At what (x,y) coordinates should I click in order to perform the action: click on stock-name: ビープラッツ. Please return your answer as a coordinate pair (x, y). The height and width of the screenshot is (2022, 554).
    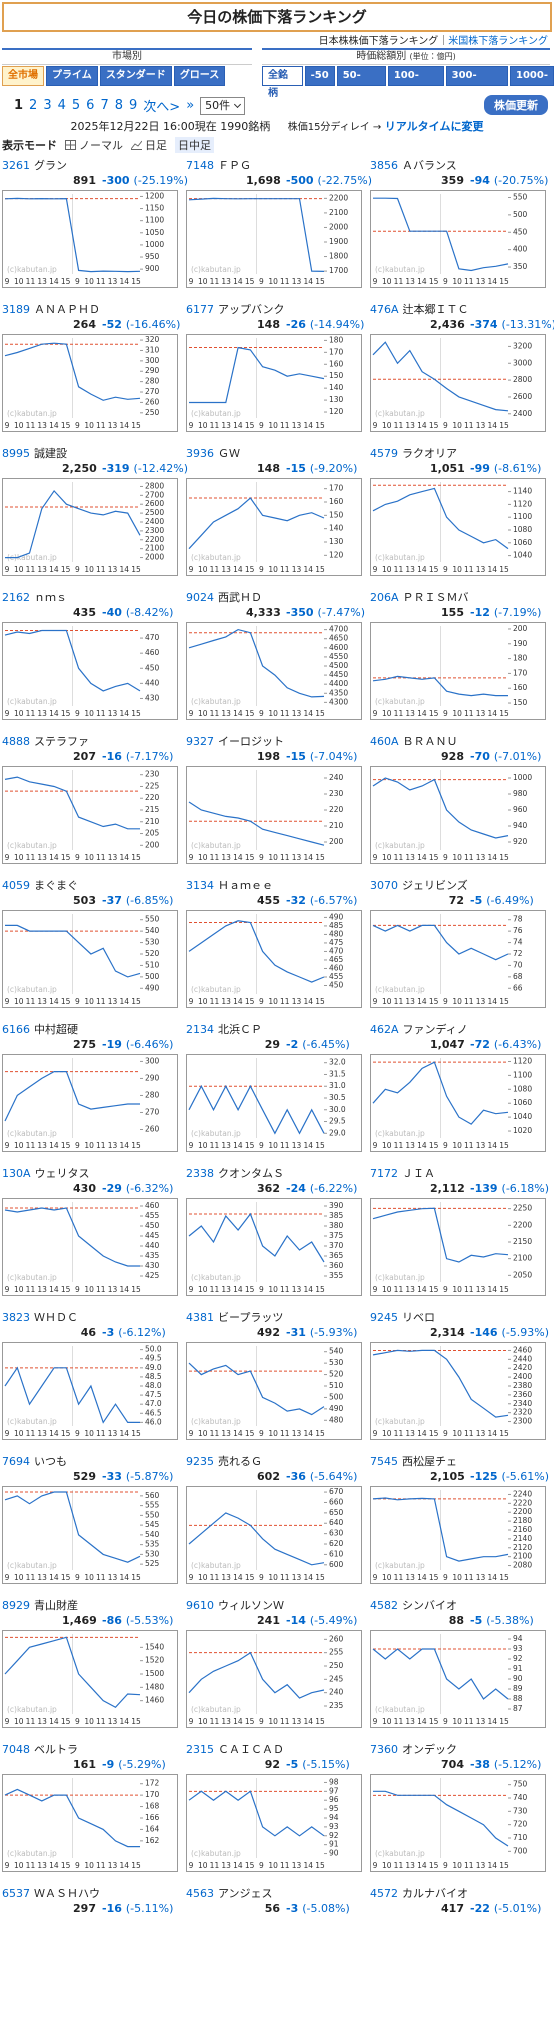
    Looking at the image, I should click on (251, 1317).